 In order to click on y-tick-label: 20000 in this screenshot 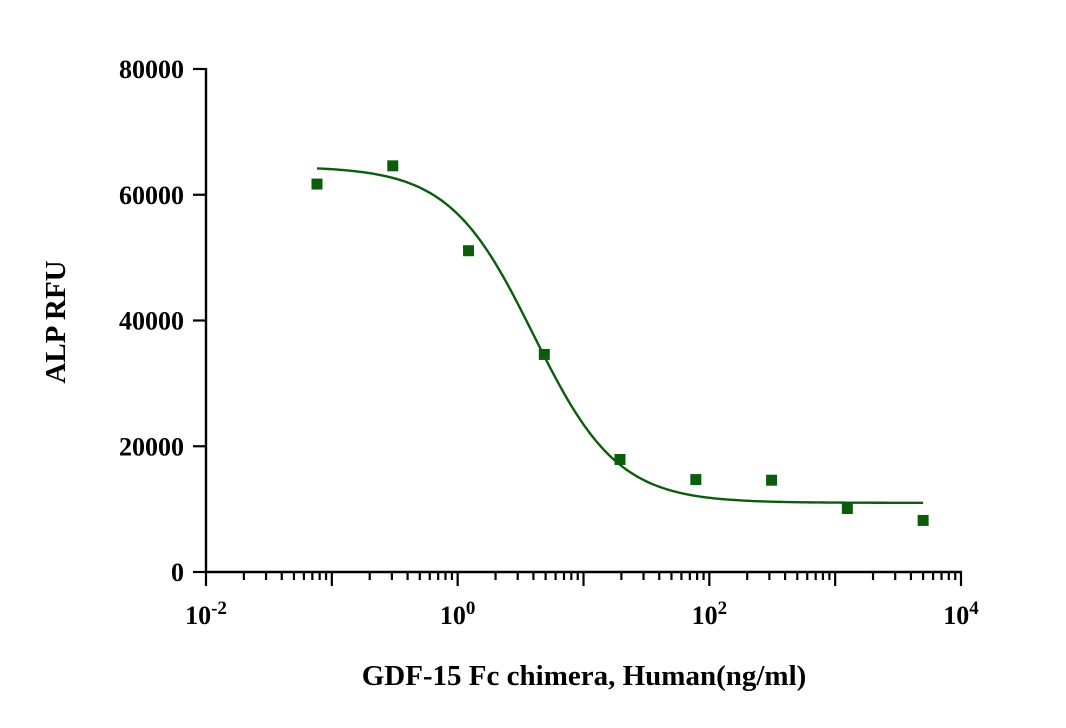, I will do `click(151, 446)`.